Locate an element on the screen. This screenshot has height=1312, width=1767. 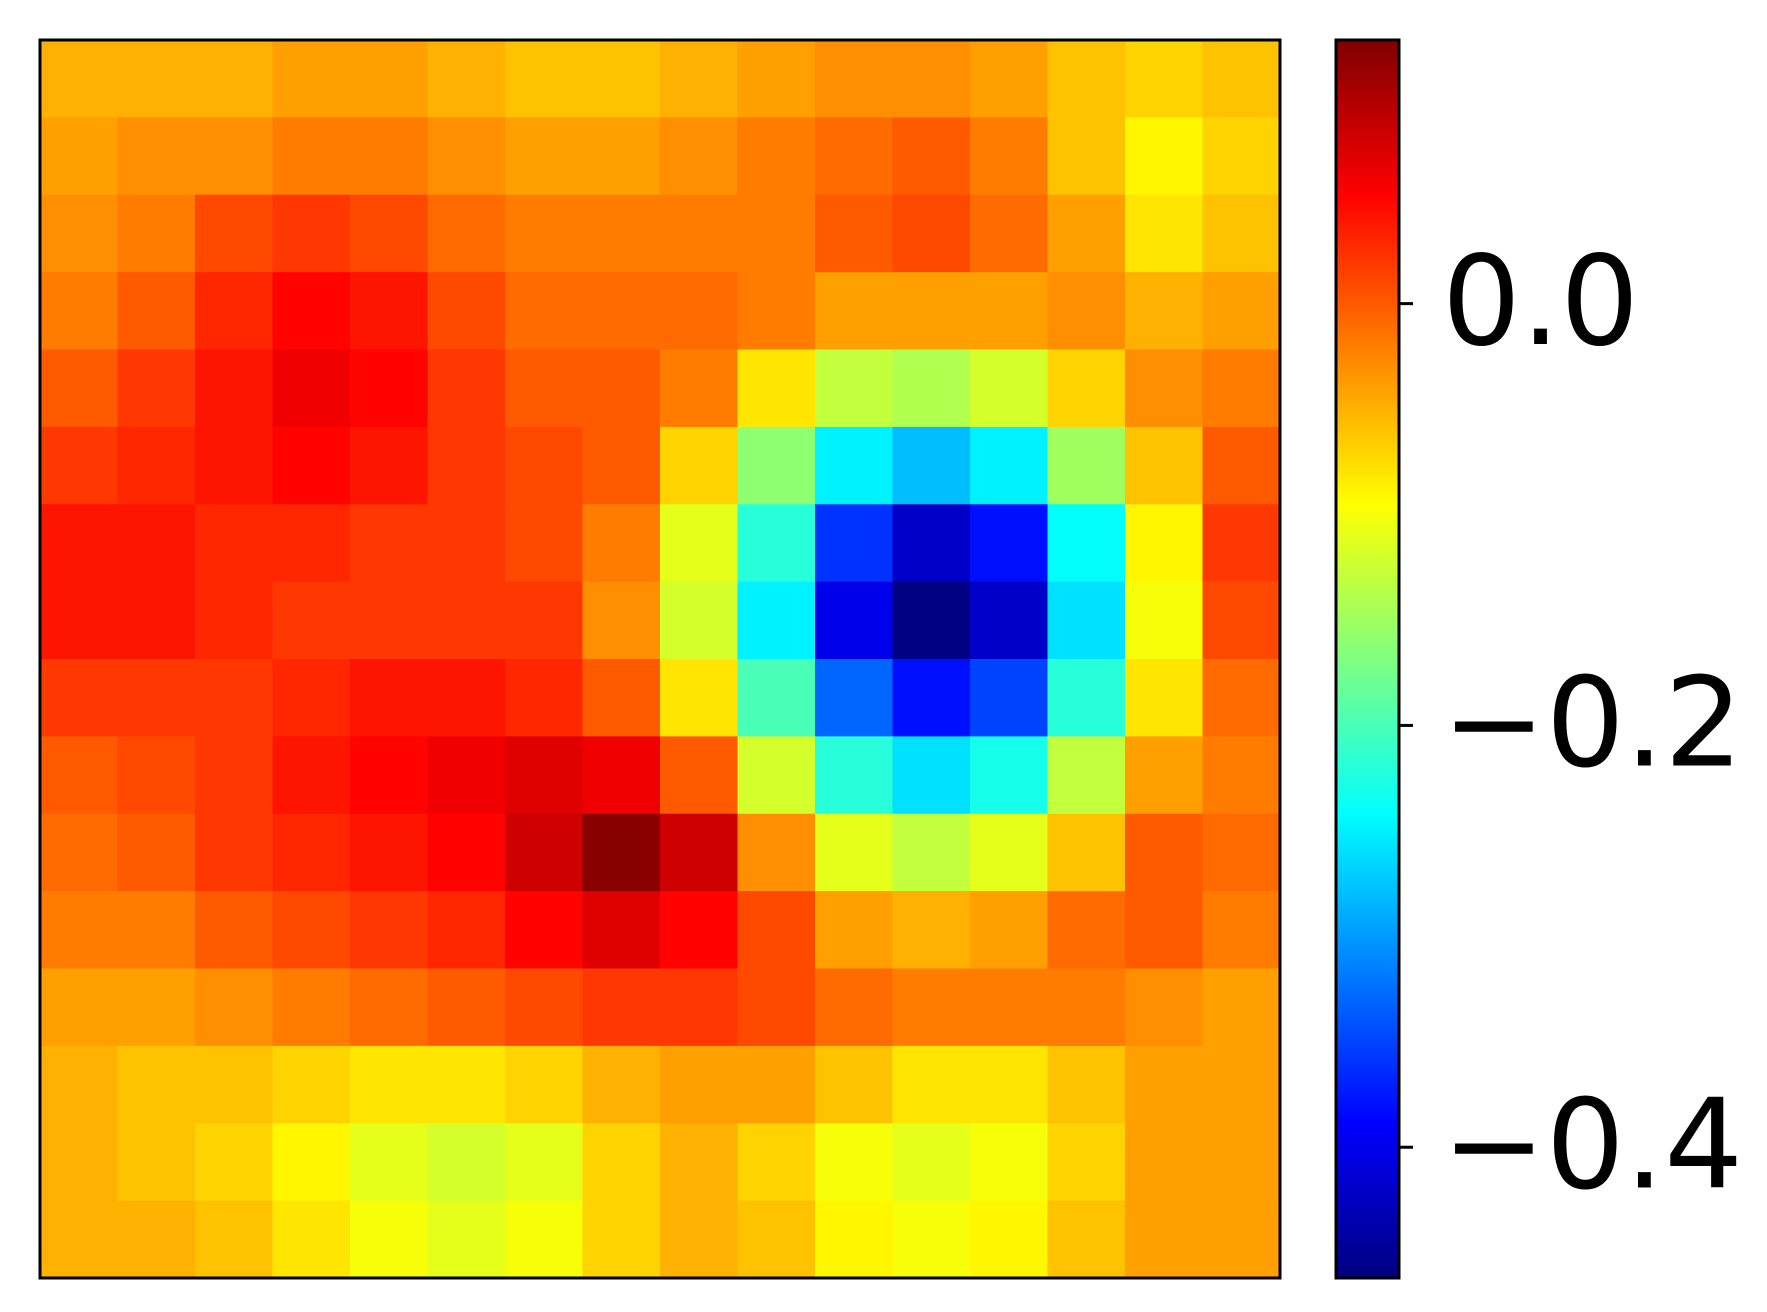
colorbar-tick-label: −0.2 is located at coordinates (1592, 724).